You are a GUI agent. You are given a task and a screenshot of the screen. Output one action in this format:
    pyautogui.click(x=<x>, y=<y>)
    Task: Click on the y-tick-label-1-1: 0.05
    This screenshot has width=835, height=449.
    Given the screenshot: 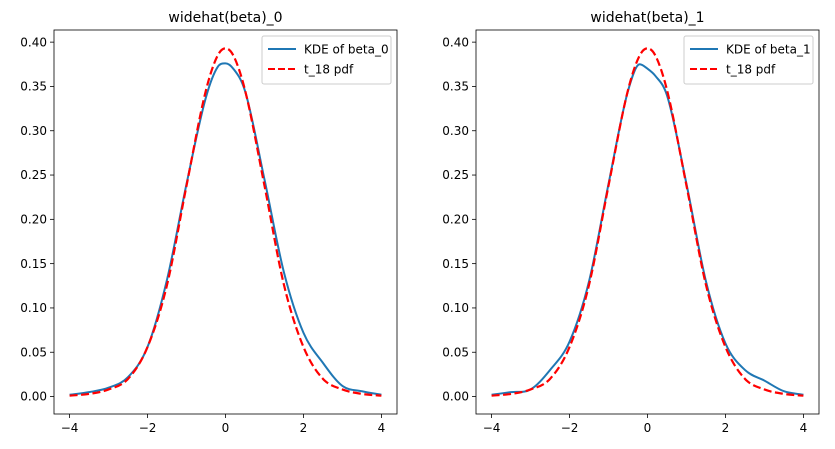 What is the action you would take?
    pyautogui.click(x=455, y=352)
    